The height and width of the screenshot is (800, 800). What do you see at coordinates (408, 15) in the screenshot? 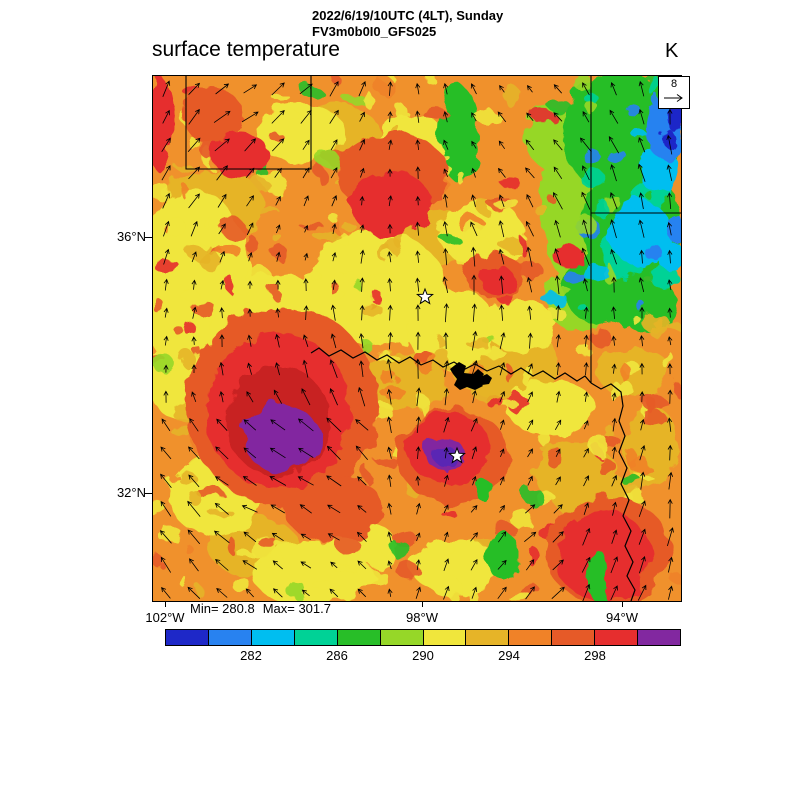
I see `valid-time-header: 2022/6/19/10UTC (4LT), Sunday` at bounding box center [408, 15].